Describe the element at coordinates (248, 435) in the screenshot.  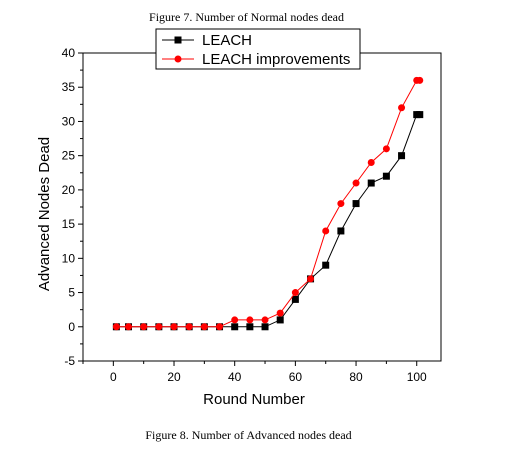
I see `figure-caption-bottom: Figure 8. Number of Advanced nodes dead` at that location.